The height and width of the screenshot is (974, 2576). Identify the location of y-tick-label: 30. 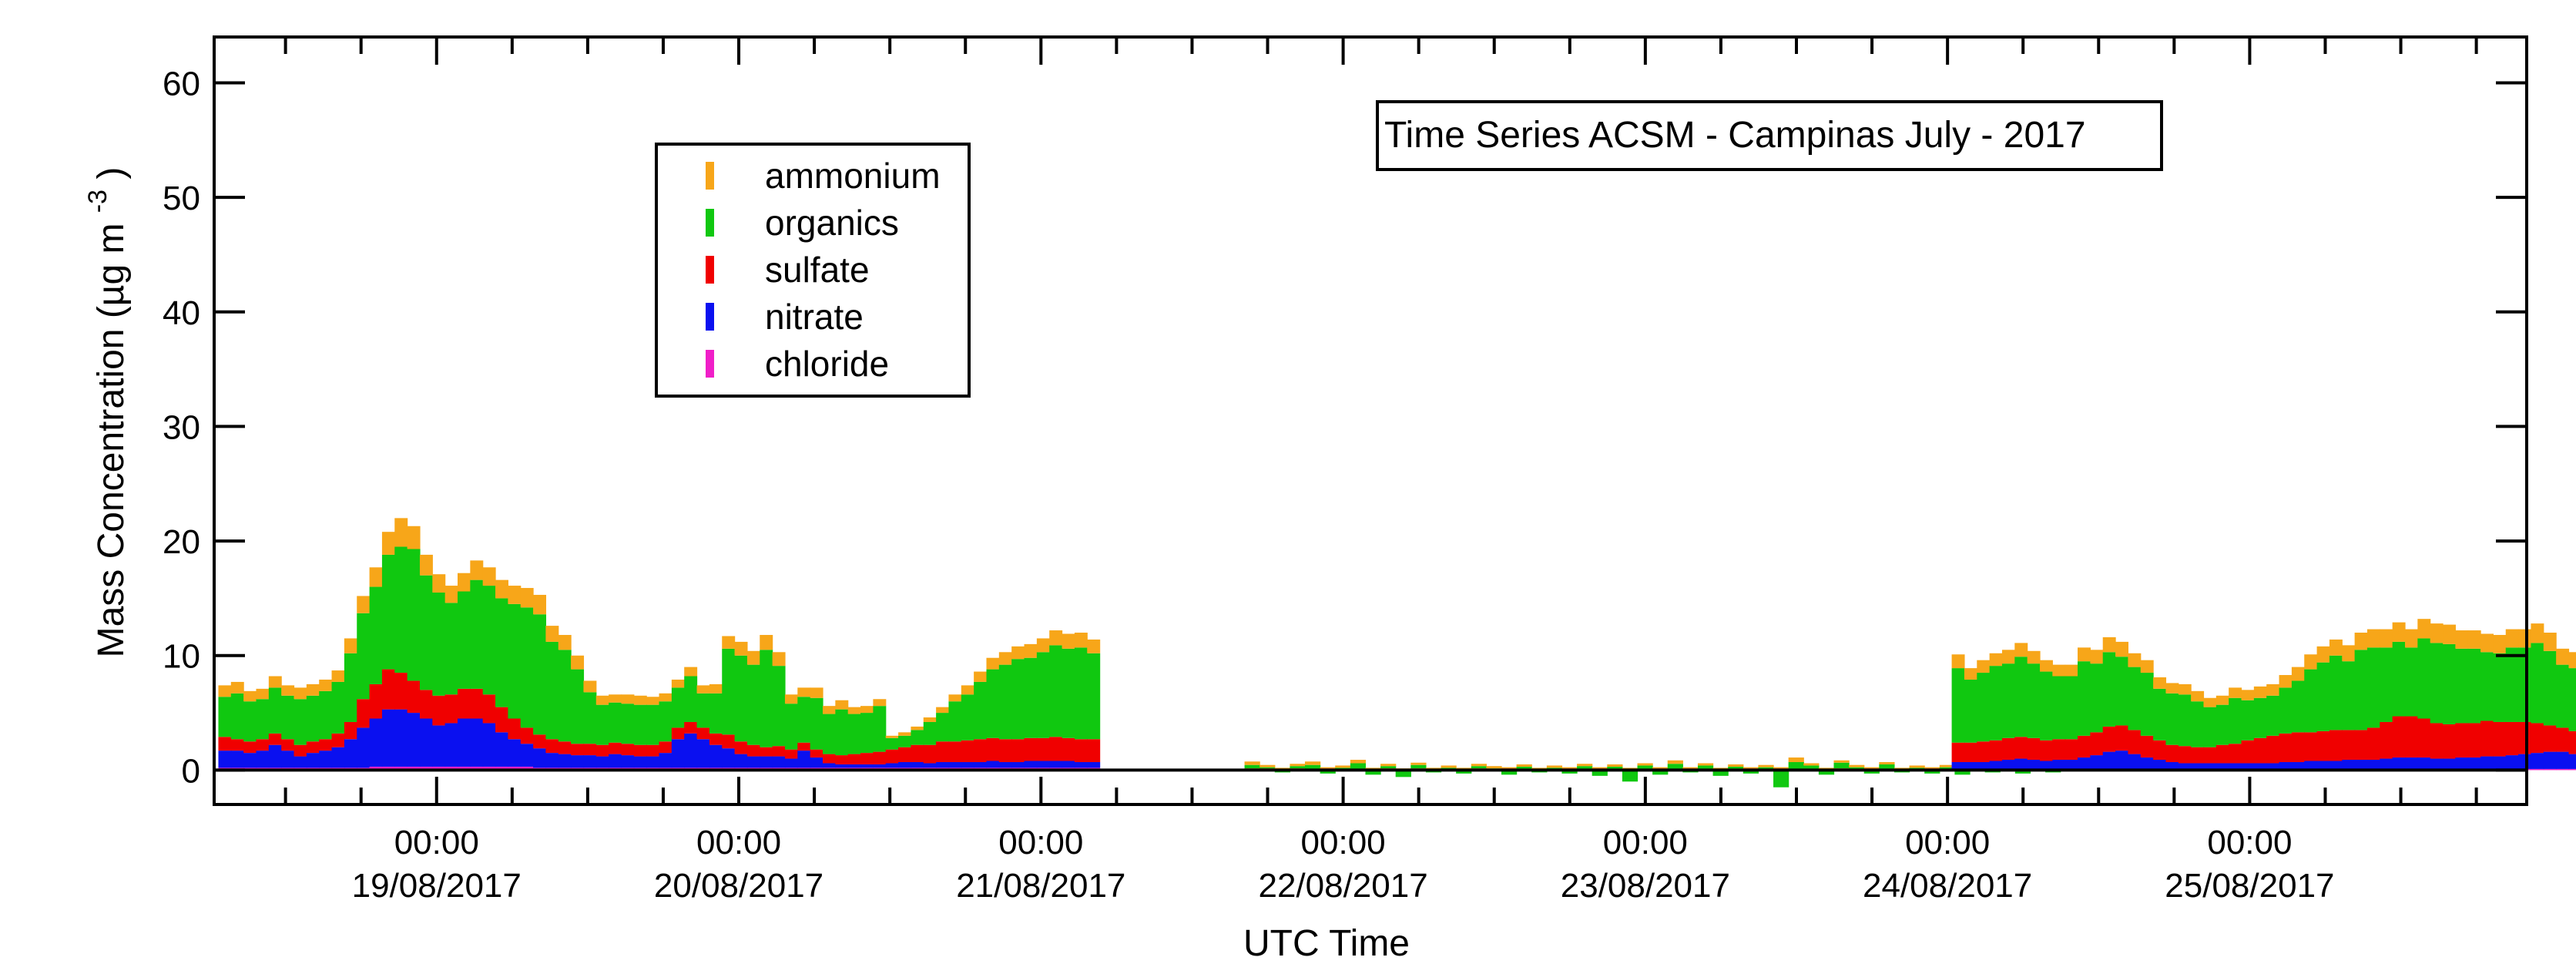
(181, 427).